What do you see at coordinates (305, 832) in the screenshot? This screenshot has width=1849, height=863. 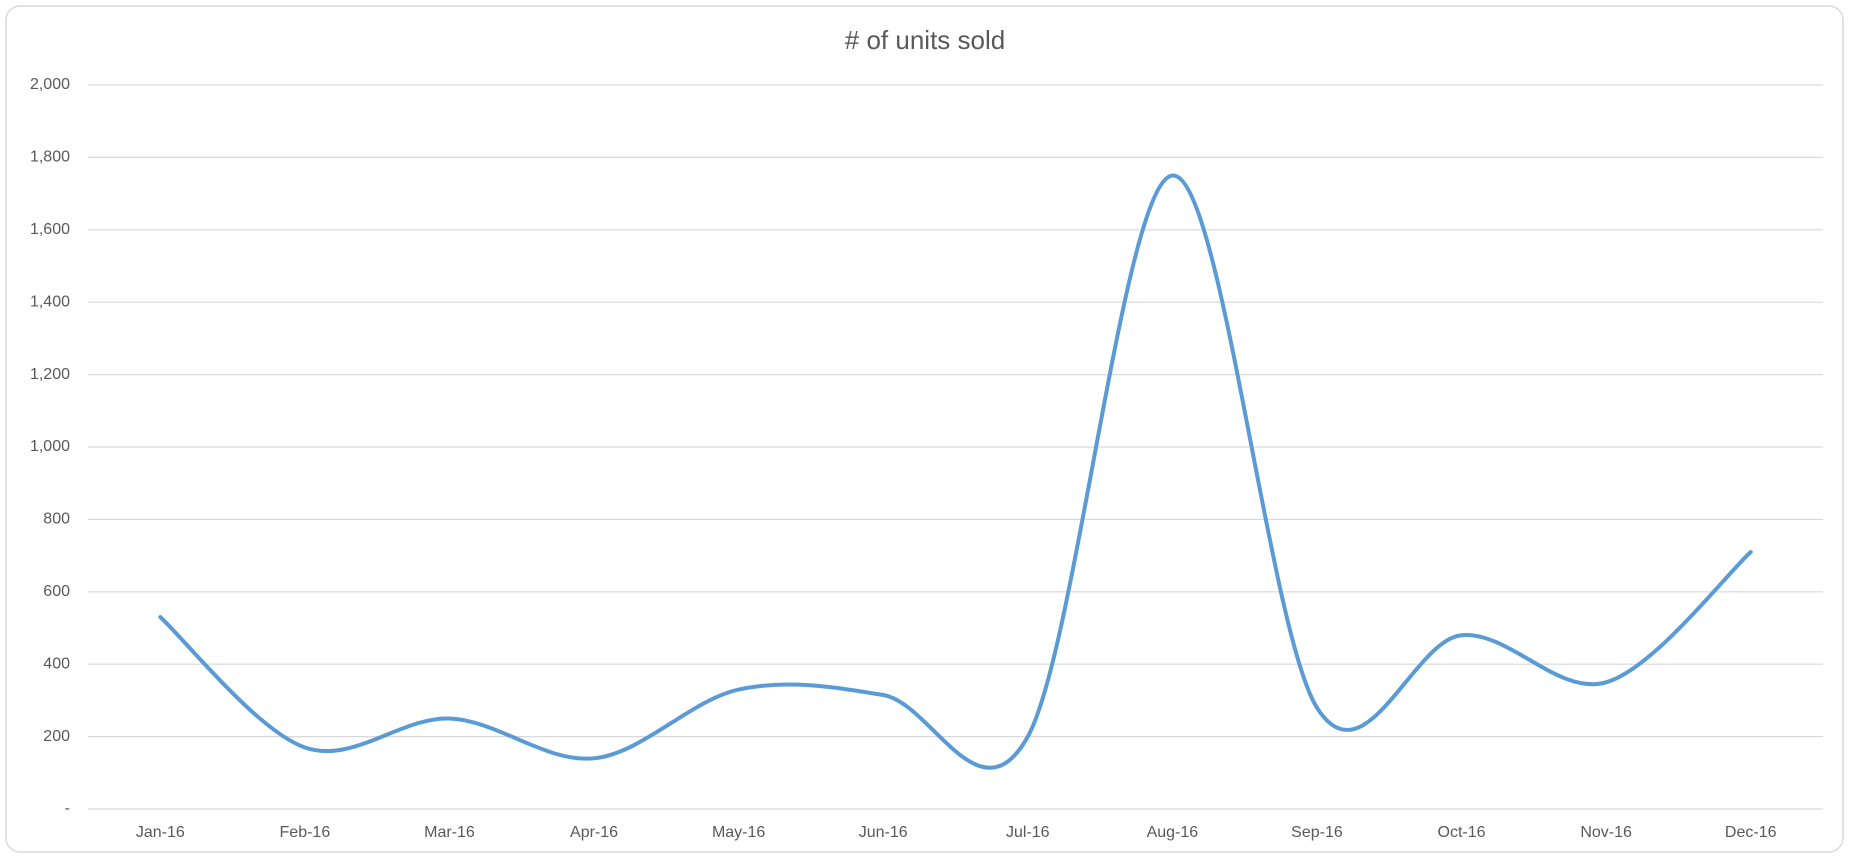 I see `x-tick-label: Feb-16` at bounding box center [305, 832].